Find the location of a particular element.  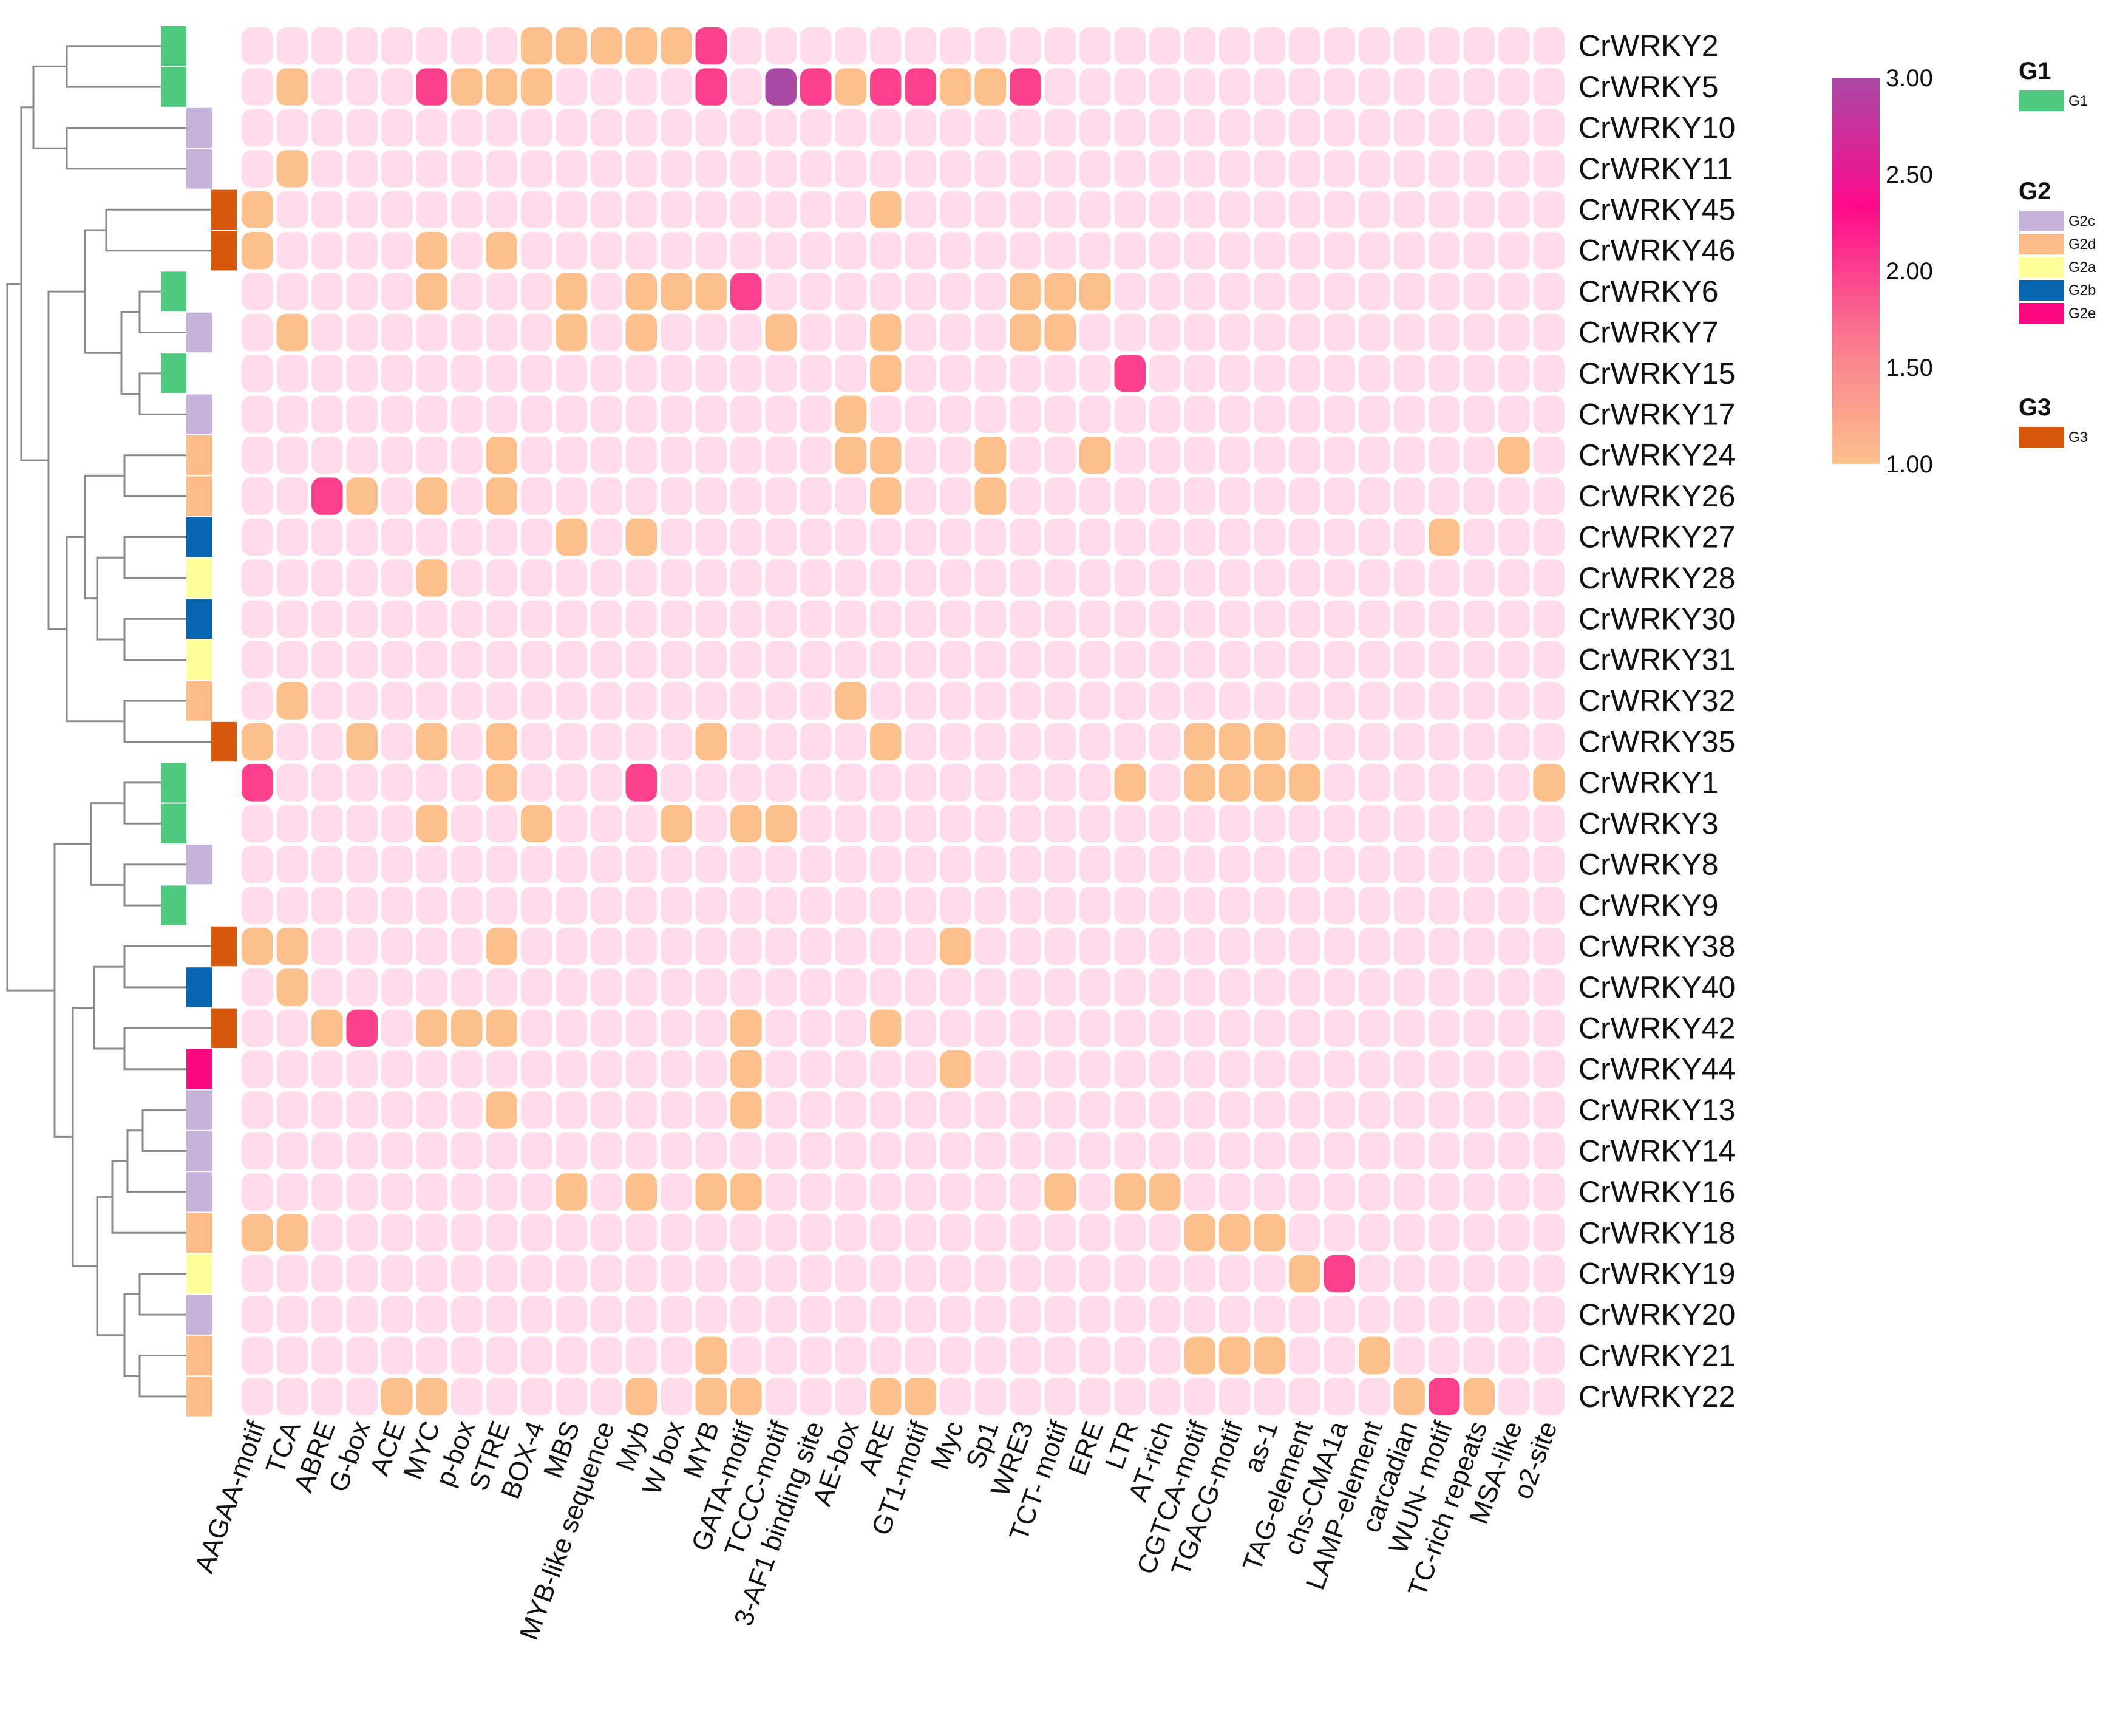

row-label: CrWRKY40 is located at coordinates (1657, 987).